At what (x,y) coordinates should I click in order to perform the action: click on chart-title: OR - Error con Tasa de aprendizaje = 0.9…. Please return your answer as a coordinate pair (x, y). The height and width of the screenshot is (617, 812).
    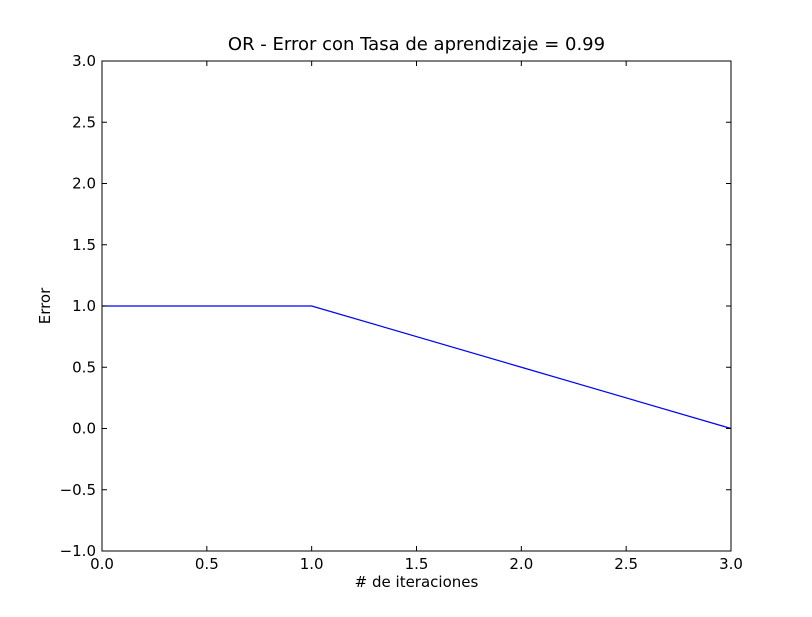
    Looking at the image, I should click on (416, 44).